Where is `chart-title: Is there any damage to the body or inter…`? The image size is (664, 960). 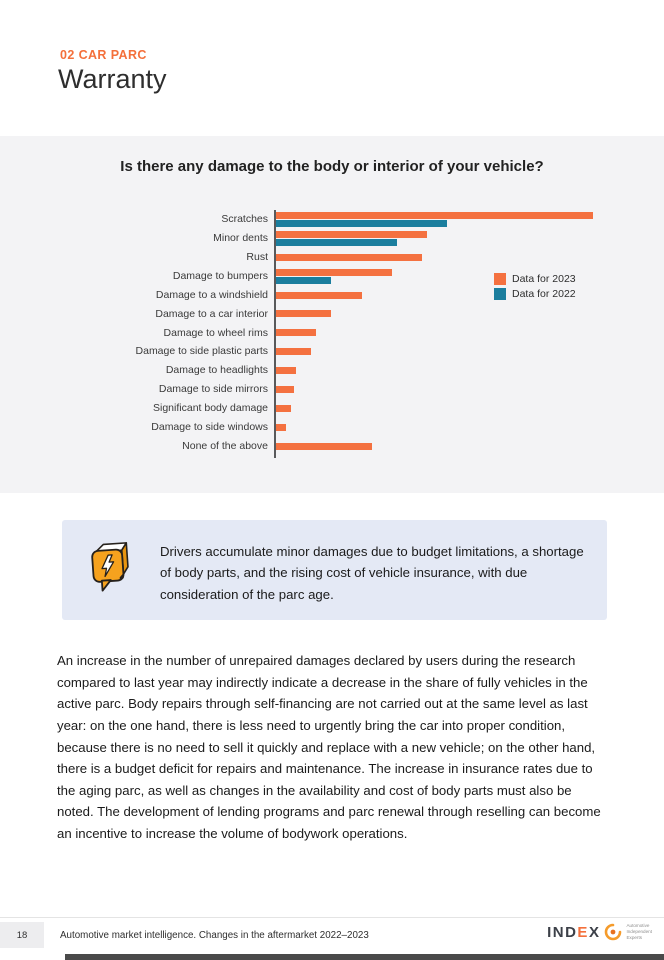
chart-title: Is there any damage to the body or inter… is located at coordinates (332, 166).